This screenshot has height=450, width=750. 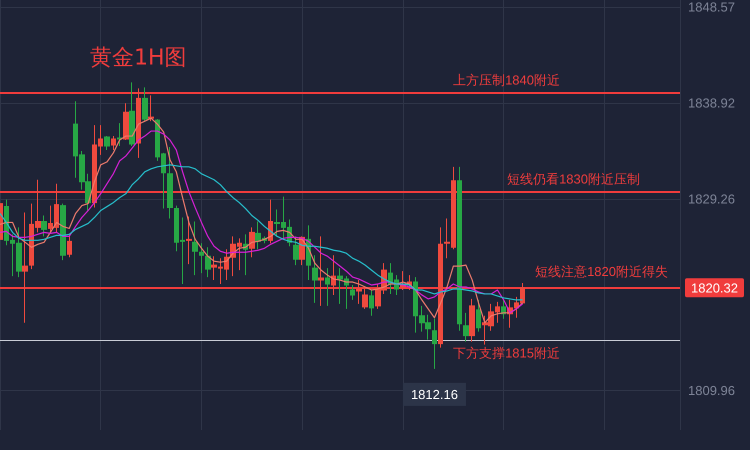 What do you see at coordinates (573, 179) in the screenshot?
I see `ref-line-label: 短线仍看1830附近压制` at bounding box center [573, 179].